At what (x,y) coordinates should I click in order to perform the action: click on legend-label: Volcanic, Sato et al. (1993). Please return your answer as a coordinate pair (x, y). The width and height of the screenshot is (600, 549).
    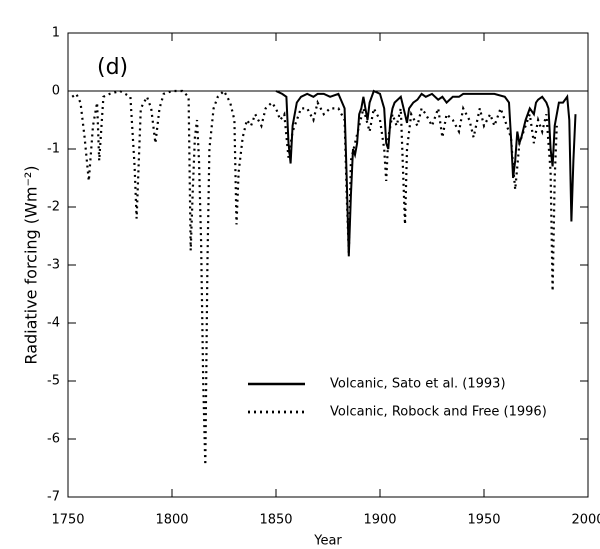
    Looking at the image, I should click on (418, 384).